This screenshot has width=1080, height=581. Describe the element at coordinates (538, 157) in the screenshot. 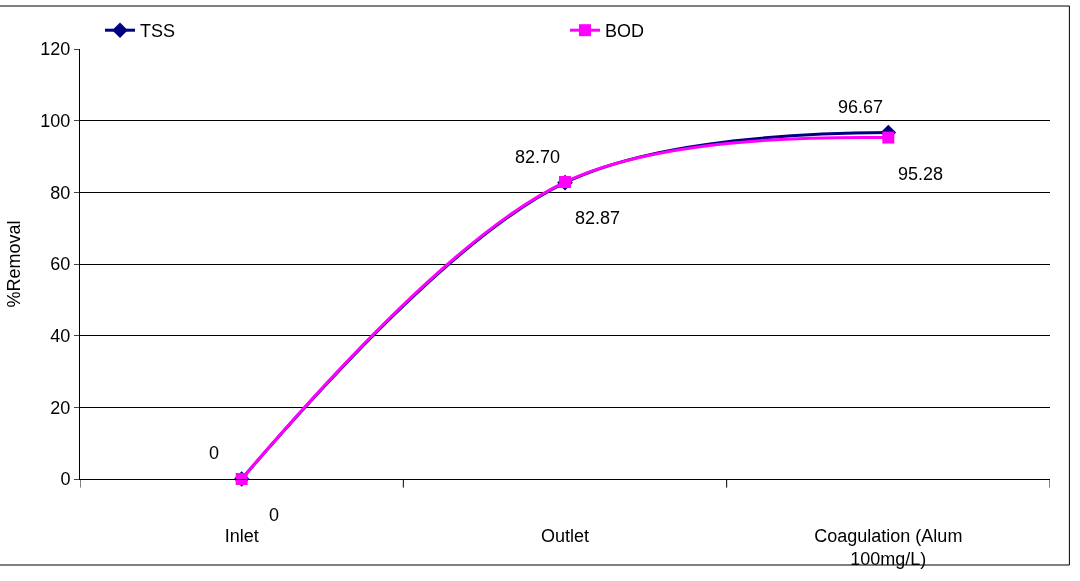

I see `data-label: 82.70` at that location.